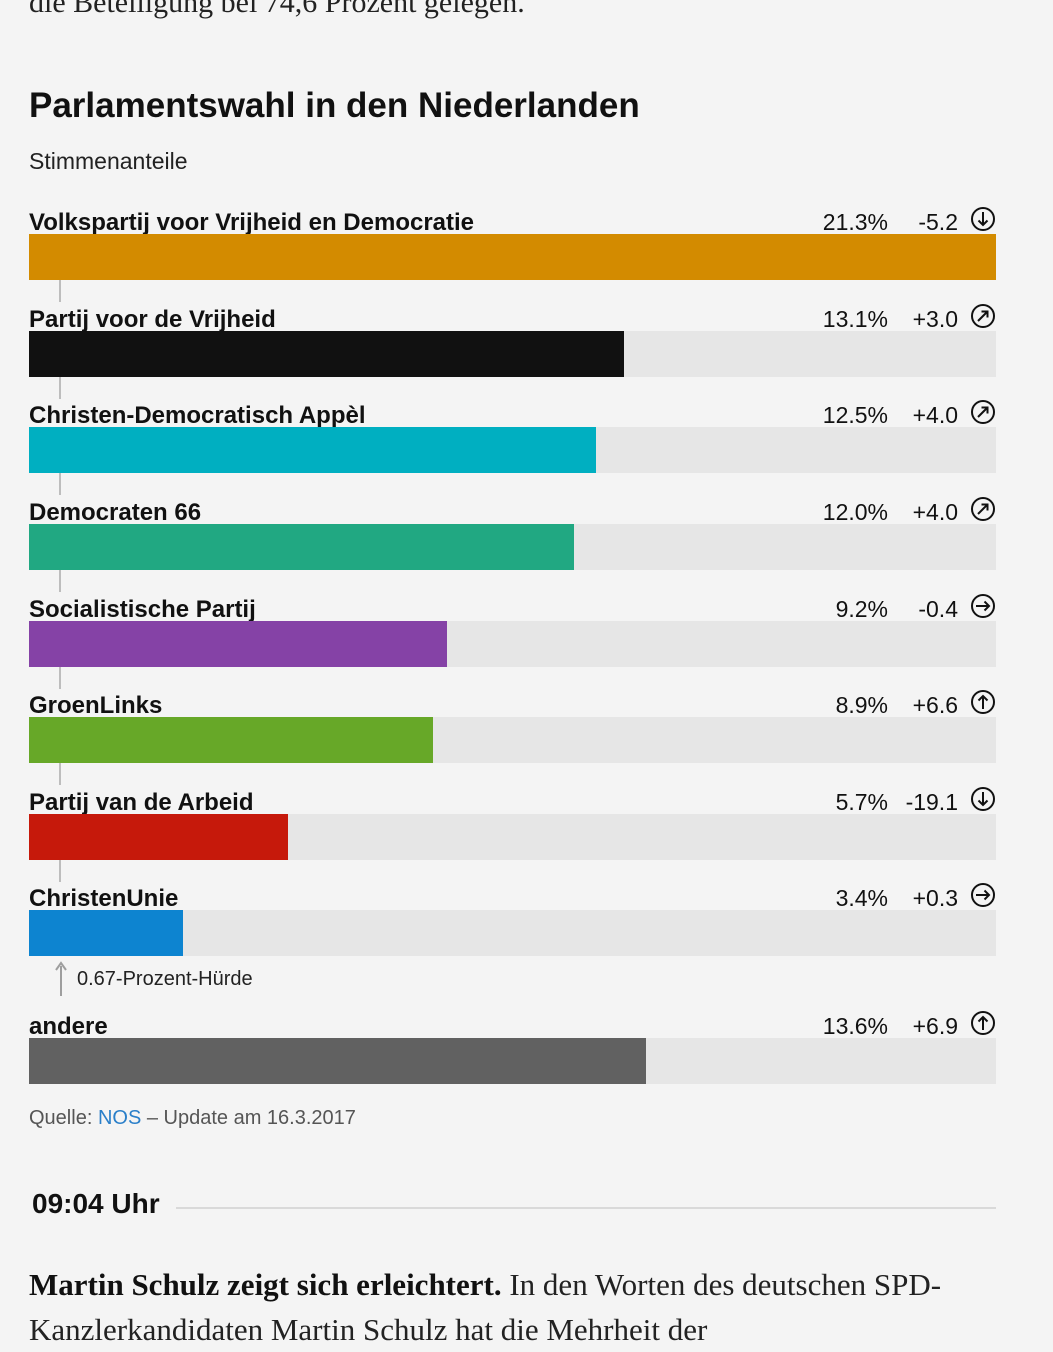  What do you see at coordinates (931, 802) in the screenshot?
I see `change-label: -19.1` at bounding box center [931, 802].